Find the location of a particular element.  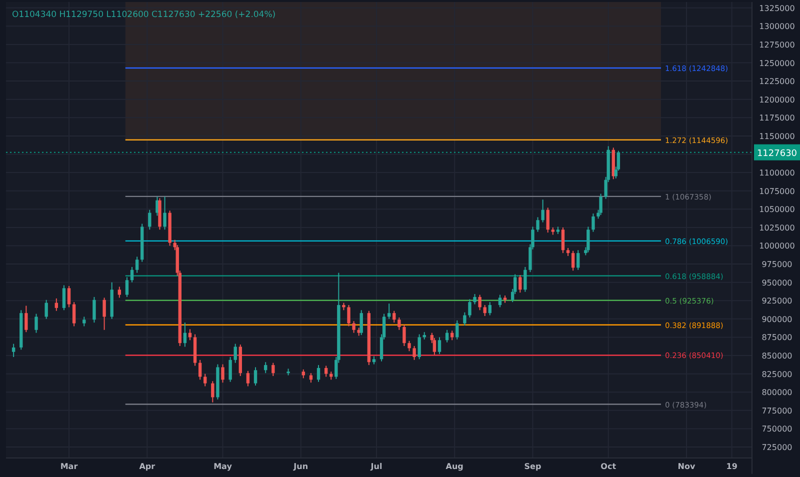

x-tick-label: May is located at coordinates (223, 466).